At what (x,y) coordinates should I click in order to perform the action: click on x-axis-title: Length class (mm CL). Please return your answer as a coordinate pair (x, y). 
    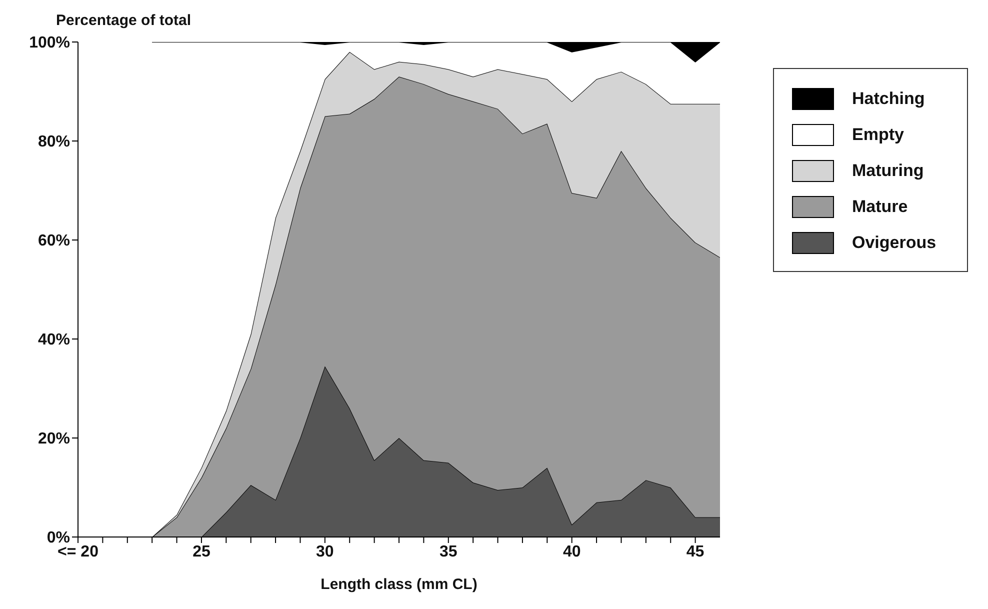
    Looking at the image, I should click on (399, 584).